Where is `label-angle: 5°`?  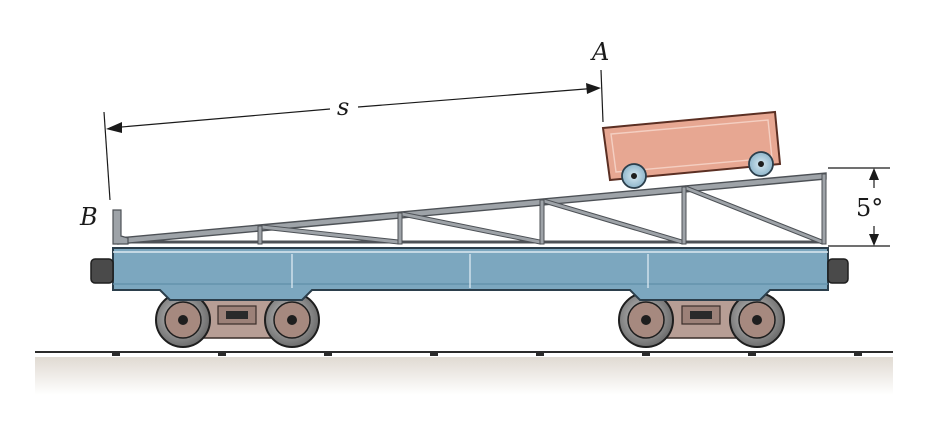
label-angle: 5° is located at coordinates (869, 208).